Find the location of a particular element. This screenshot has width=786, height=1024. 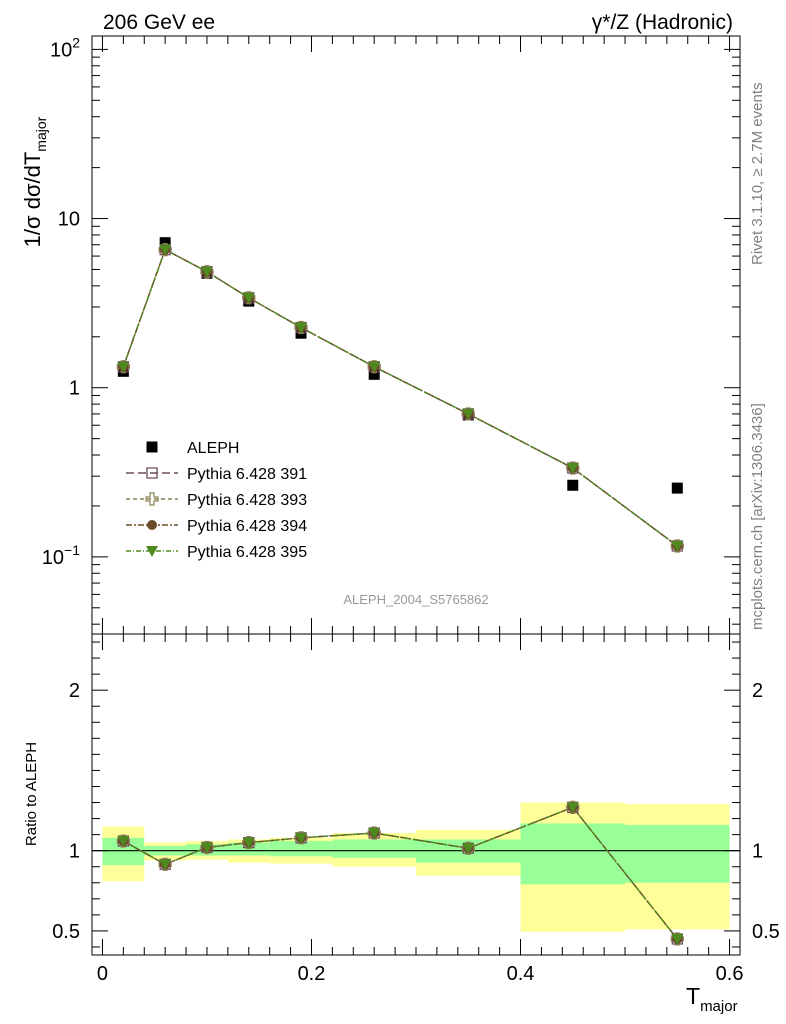

svg-text: Ratio to ALEPH is located at coordinates (31, 794).